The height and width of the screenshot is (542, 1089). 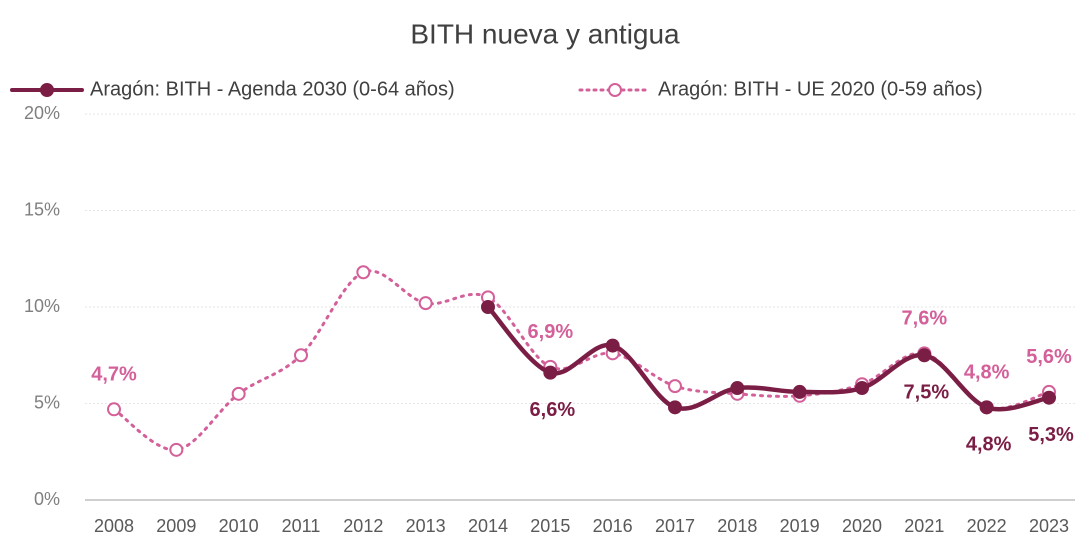 What do you see at coordinates (47, 402) in the screenshot?
I see `y-tick-label: 5%` at bounding box center [47, 402].